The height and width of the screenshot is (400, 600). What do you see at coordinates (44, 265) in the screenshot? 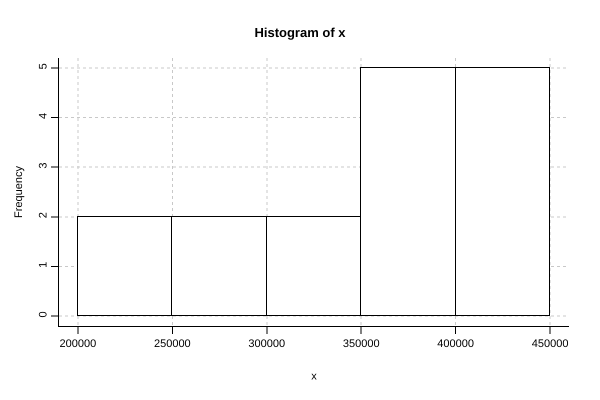
I see `y-tick-label: 1` at bounding box center [44, 265].